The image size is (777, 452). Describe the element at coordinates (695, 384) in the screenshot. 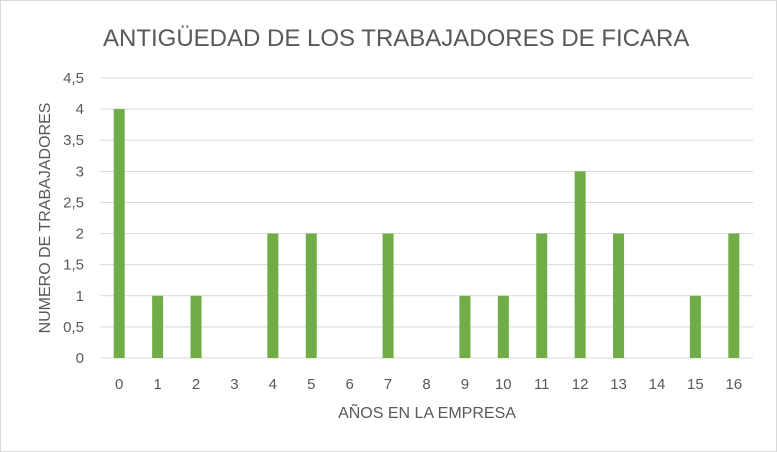

I see `x-tick-label: 15` at that location.